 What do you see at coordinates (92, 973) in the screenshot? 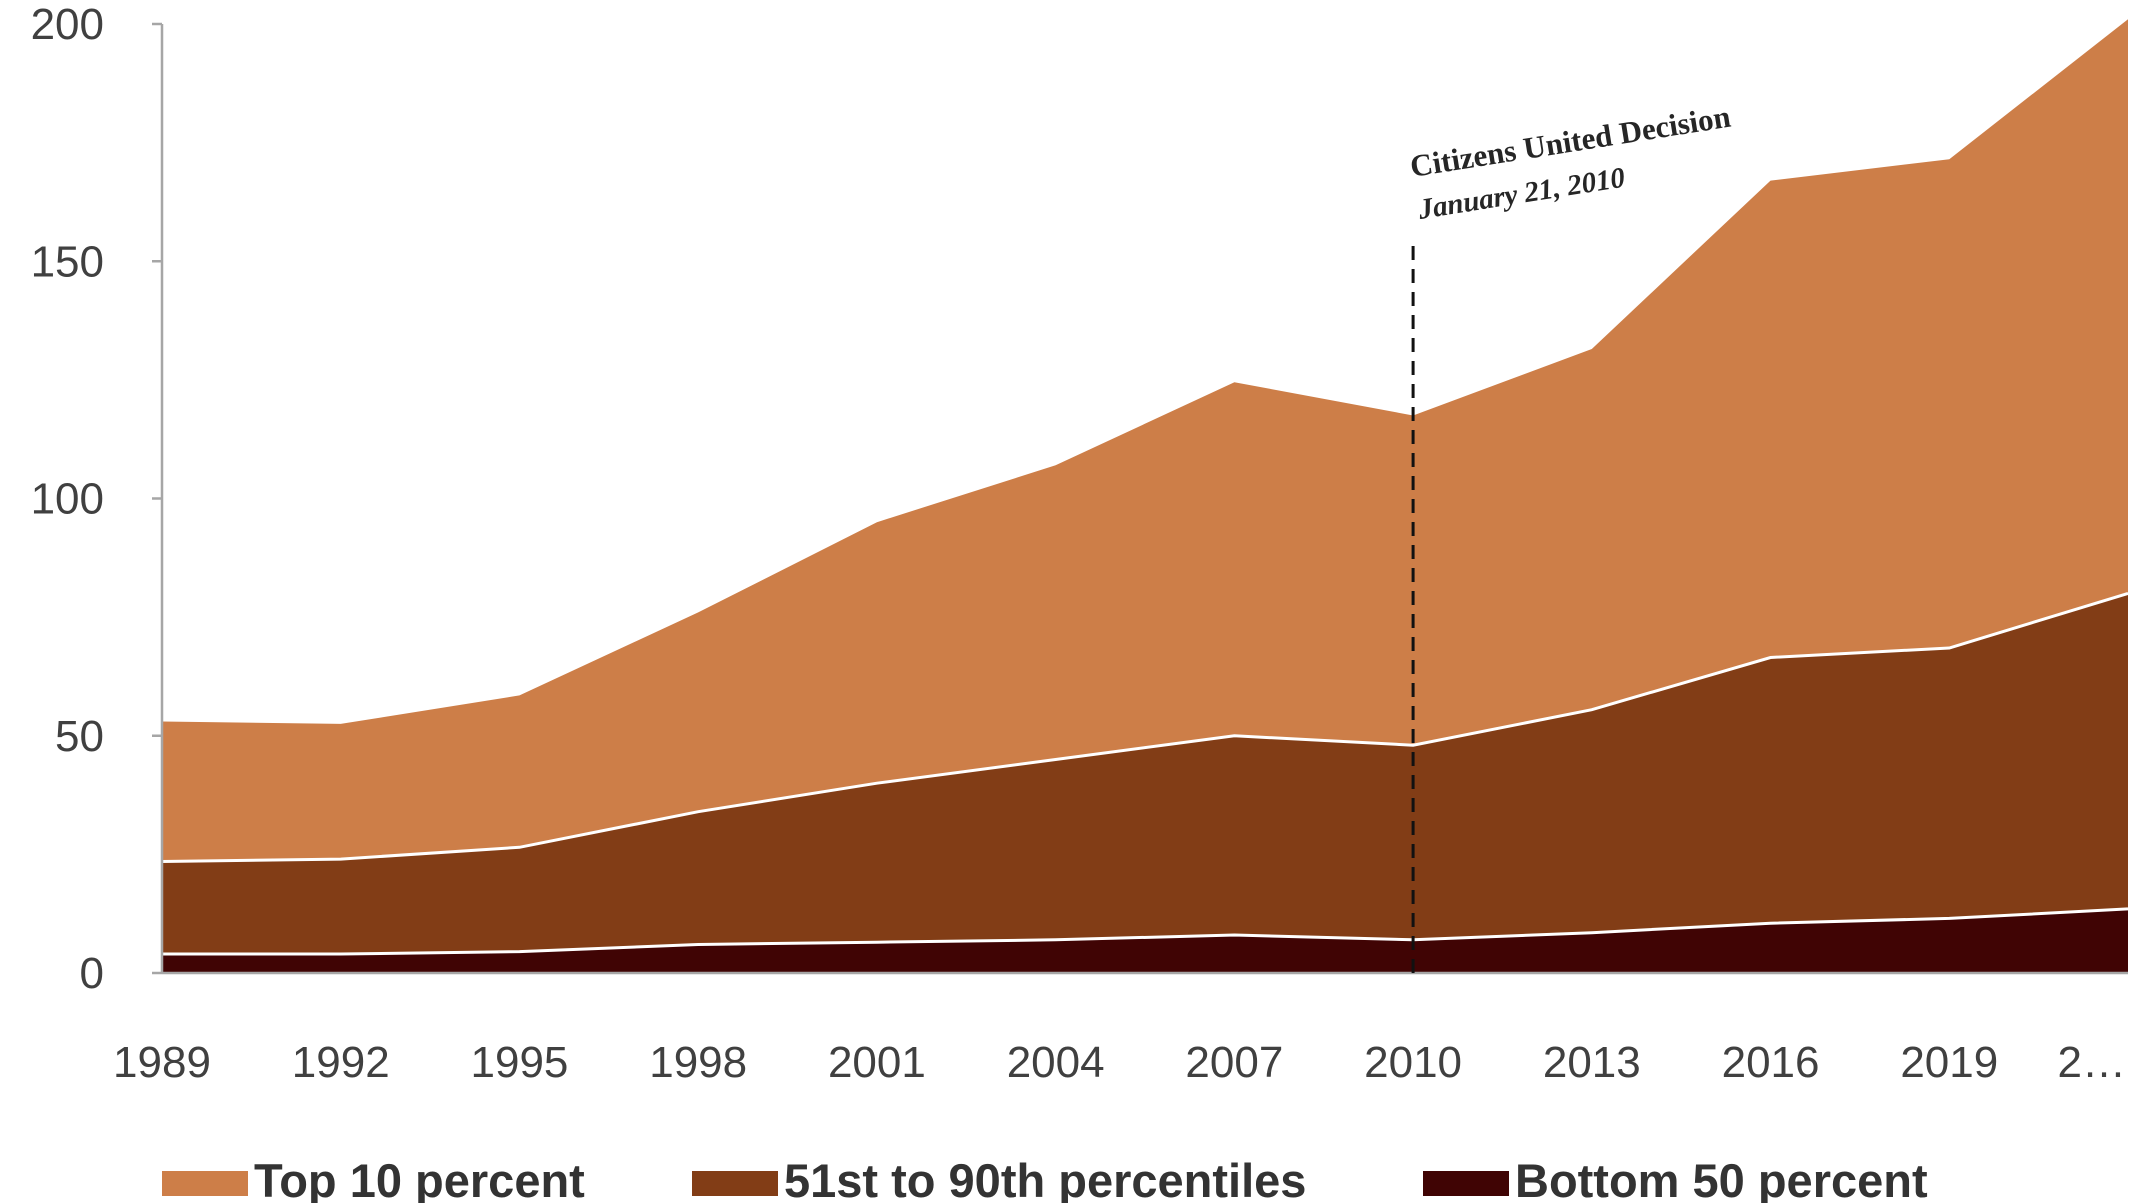
I see `y-tick-label: 0` at bounding box center [92, 973].